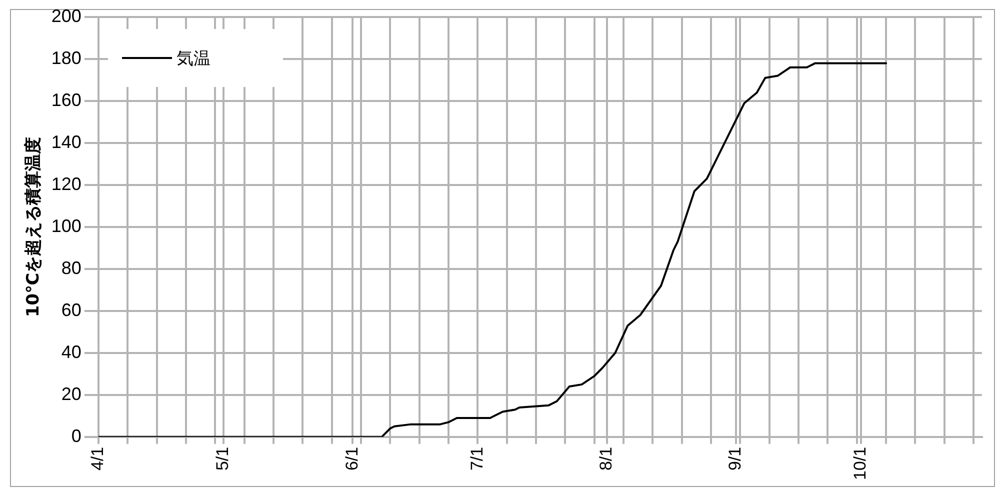 This screenshot has width=997, height=489. I want to click on x-tick-label: 5/1, so click(222, 458).